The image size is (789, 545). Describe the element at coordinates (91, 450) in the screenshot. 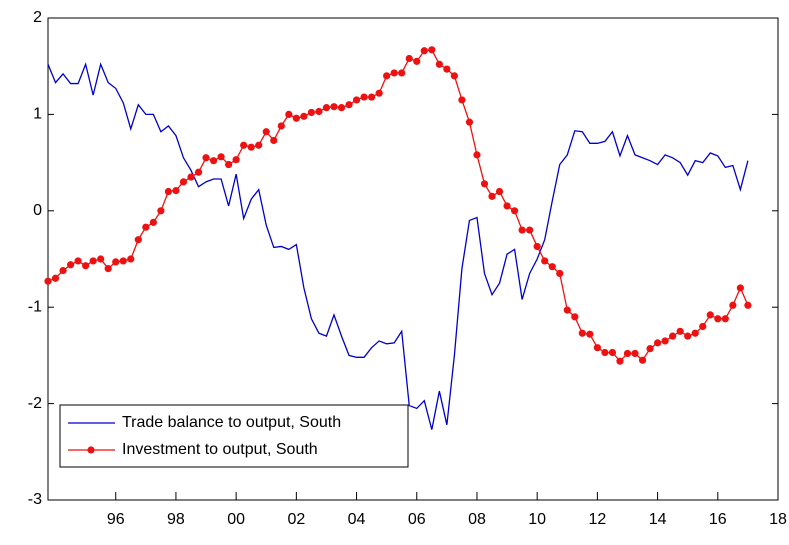

I see `legend-marker` at that location.